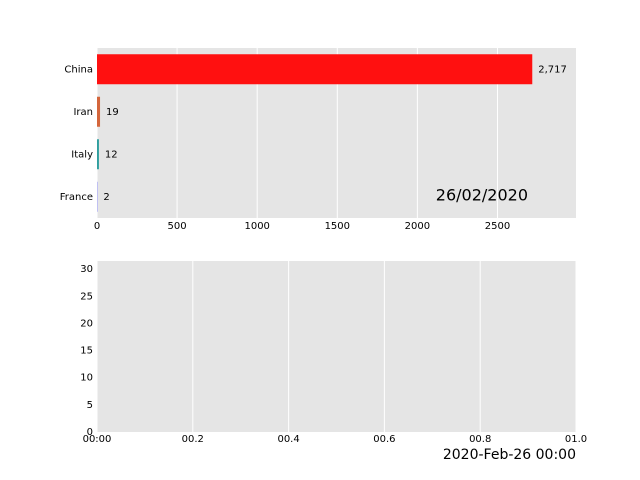  Describe the element at coordinates (337, 226) in the screenshot. I see `x-tick-label: 1500` at that location.